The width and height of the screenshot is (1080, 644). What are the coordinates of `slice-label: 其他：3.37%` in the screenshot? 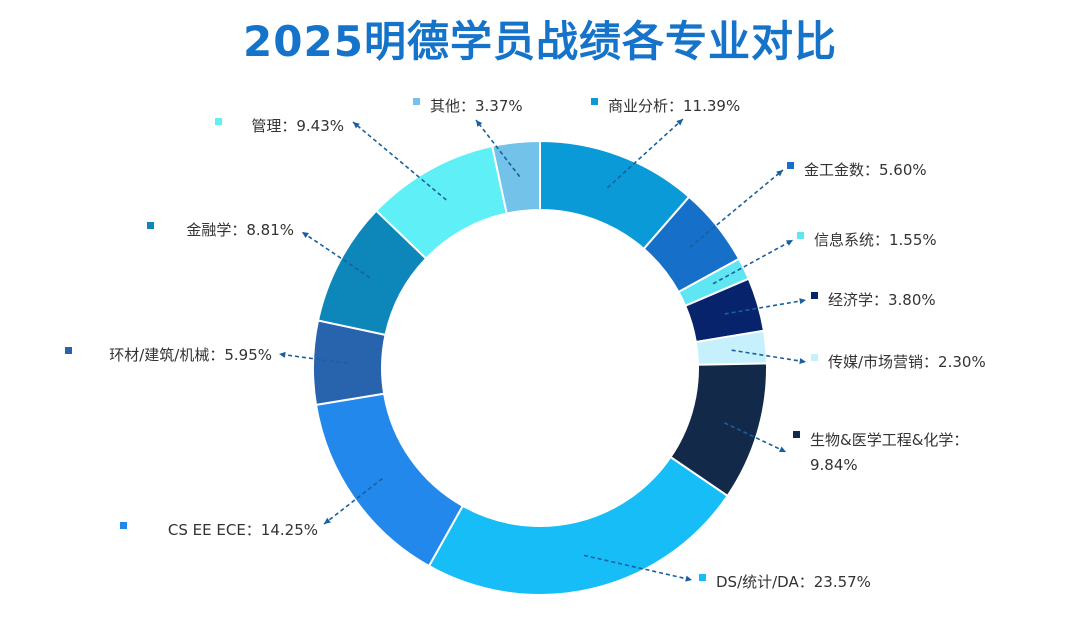 It's located at (476, 106).